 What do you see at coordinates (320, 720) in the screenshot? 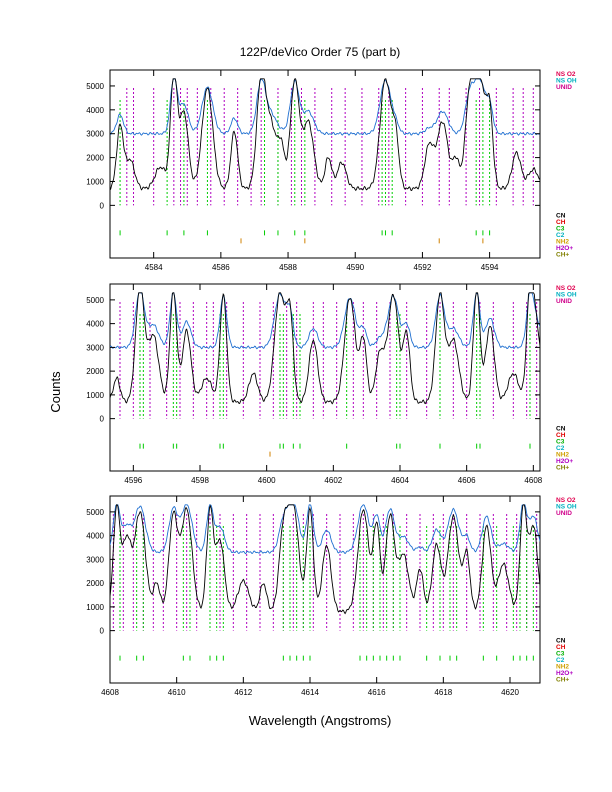
I see `x-axis-label: Wavelength (Angstroms)` at bounding box center [320, 720].